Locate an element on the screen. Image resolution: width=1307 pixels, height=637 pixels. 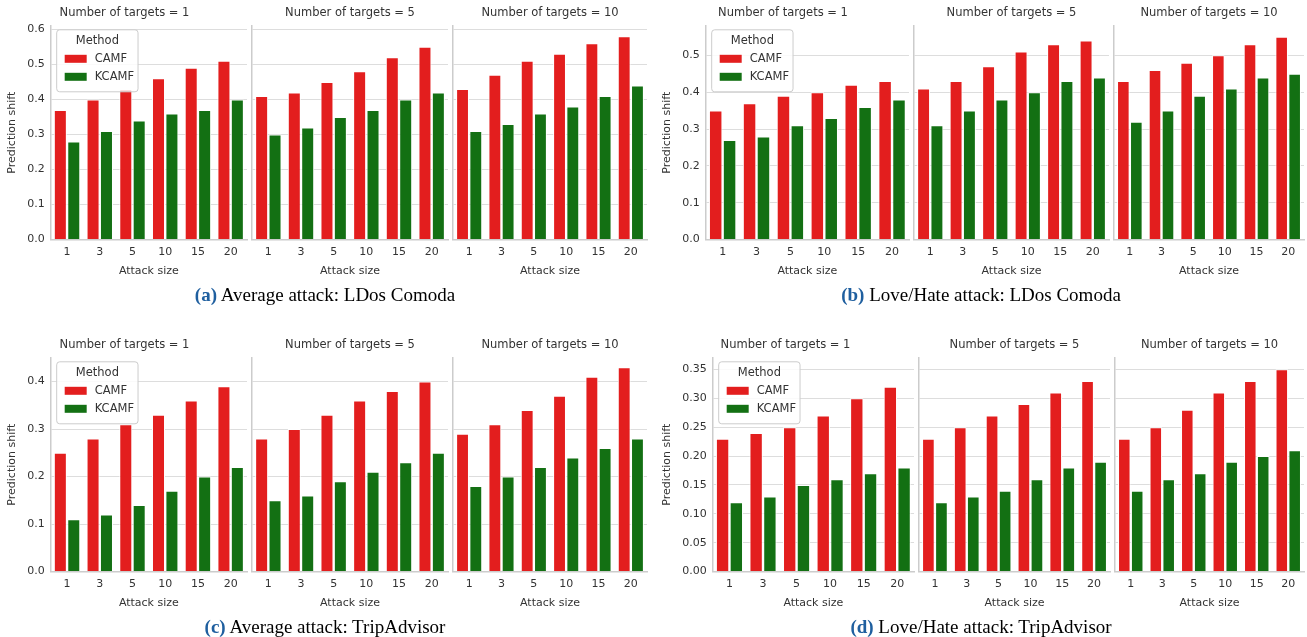
y-tick-label: 0.3 is located at coordinates (36, 428).